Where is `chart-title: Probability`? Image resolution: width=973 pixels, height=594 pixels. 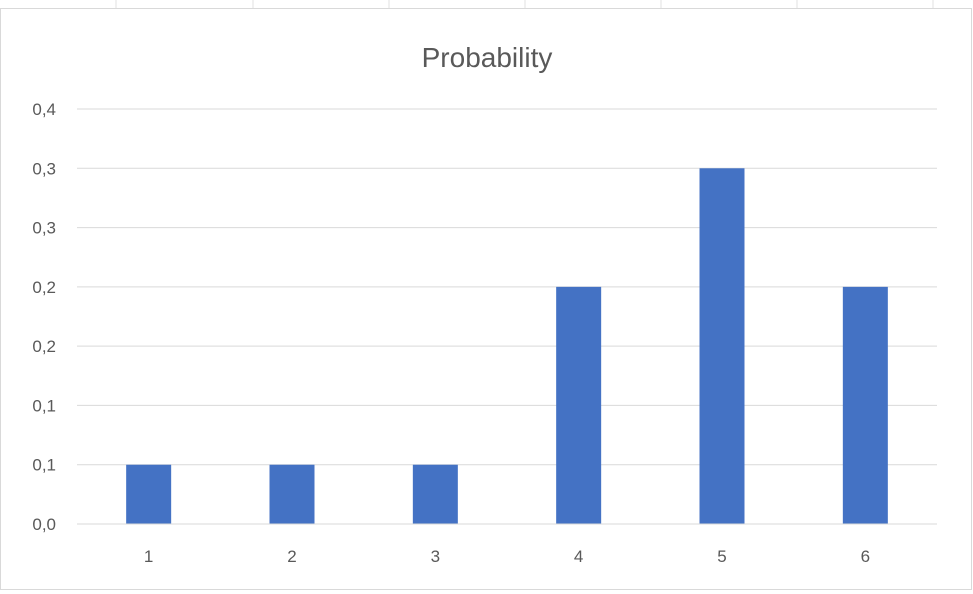 chart-title: Probability is located at coordinates (487, 57).